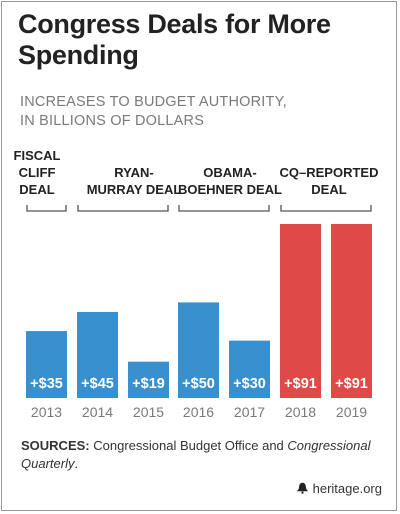 The height and width of the screenshot is (514, 400). I want to click on deal-label-ryan-murray: RYAN- MURRAY DEAL, so click(134, 181).